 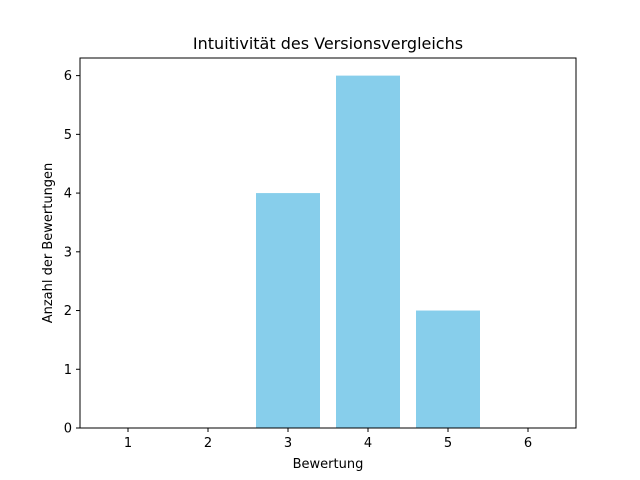 I want to click on x-tick-label: 5, so click(x=448, y=443).